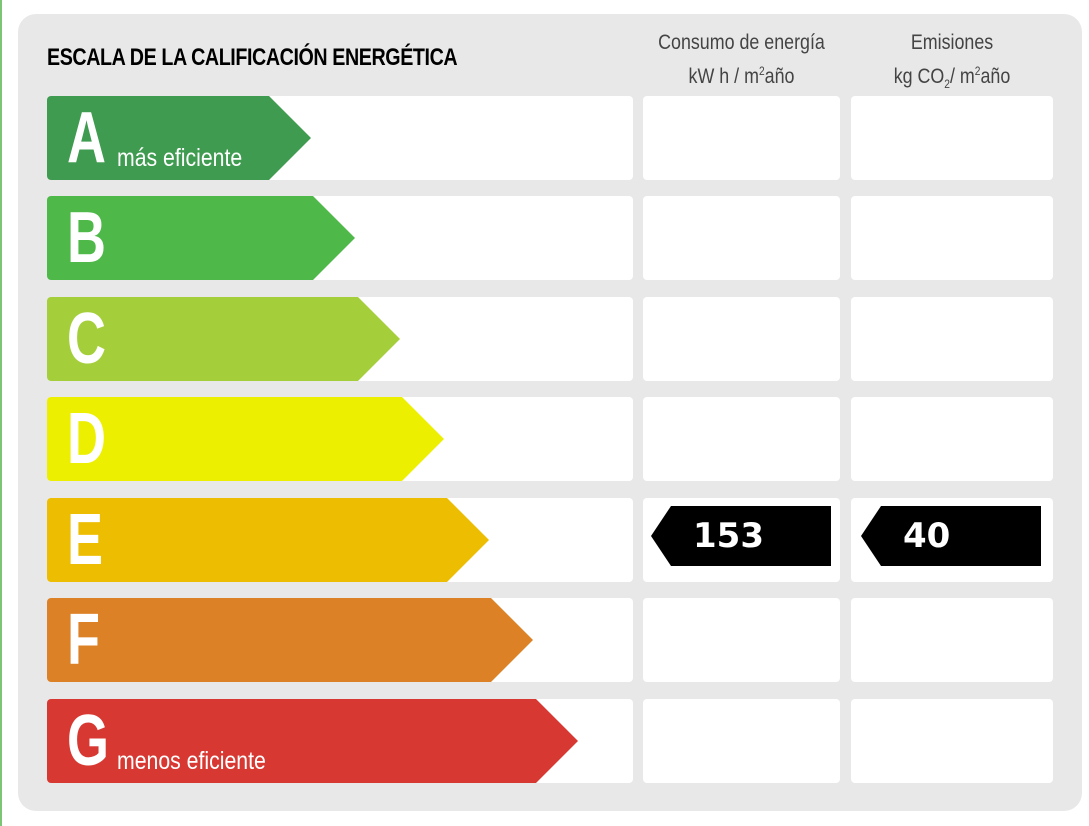 Image resolution: width=1089 pixels, height=826 pixels. I want to click on rating-arrow: D, so click(245, 439).